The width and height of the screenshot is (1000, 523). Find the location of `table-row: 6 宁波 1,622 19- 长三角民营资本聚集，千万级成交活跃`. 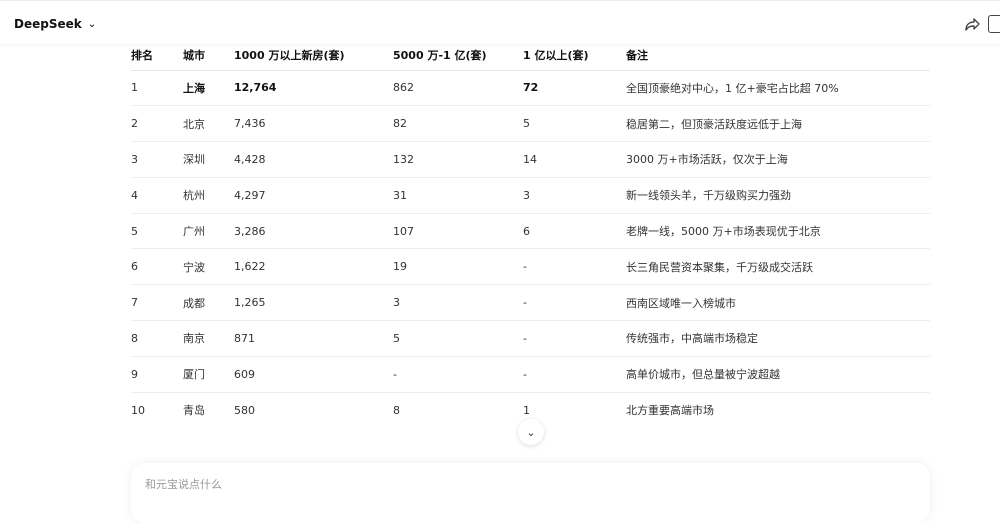

table-row: 6 宁波 1,622 19- 长三角民营资本聚集，千万级成交活跃 is located at coordinates (530, 267).